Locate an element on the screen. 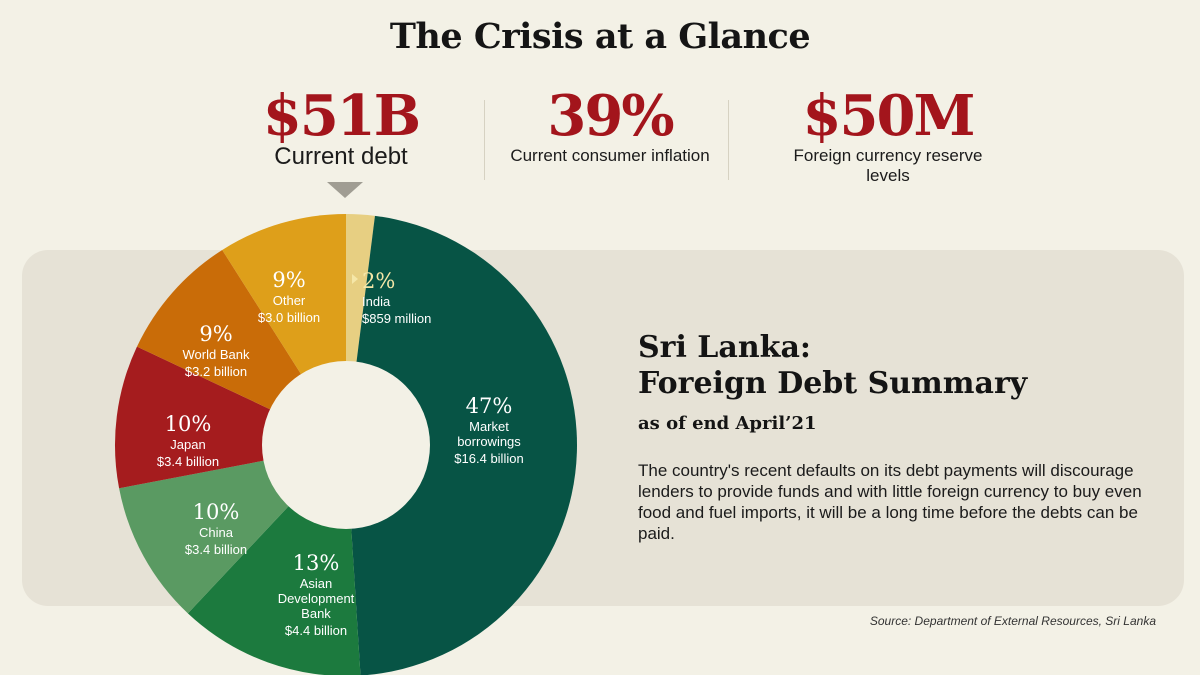  pie-label-name: China is located at coordinates (216, 532).